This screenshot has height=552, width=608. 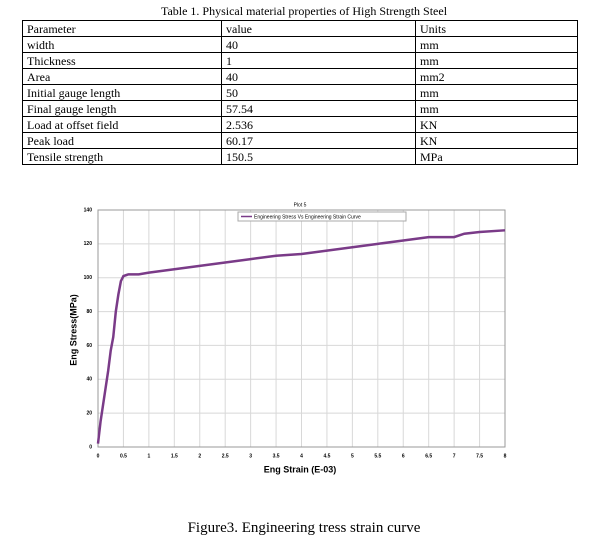 I want to click on table-row: Area 40 mm2, so click(x=300, y=76).